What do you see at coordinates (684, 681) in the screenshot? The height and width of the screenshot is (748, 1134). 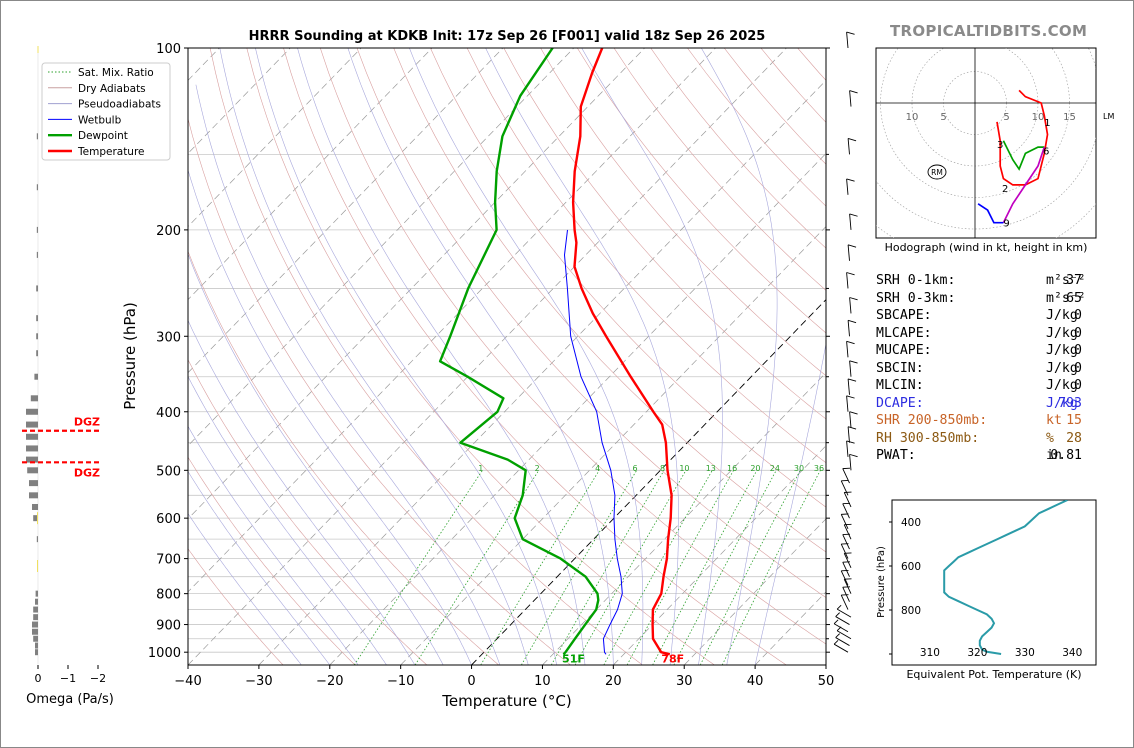 I see `x-tick-label: 30` at bounding box center [684, 681].